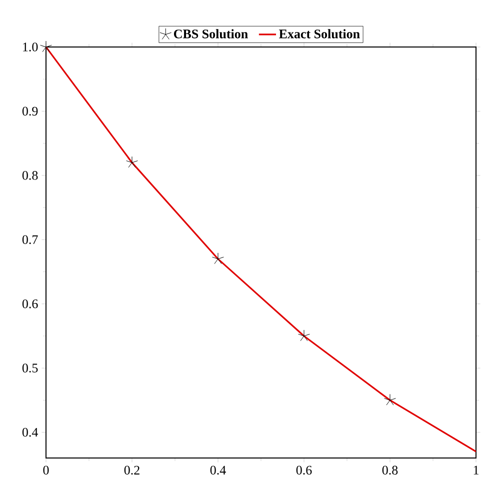 The height and width of the screenshot is (495, 486). Describe the element at coordinates (211, 33) in the screenshot. I see `legend-label: CBS Solution` at that location.